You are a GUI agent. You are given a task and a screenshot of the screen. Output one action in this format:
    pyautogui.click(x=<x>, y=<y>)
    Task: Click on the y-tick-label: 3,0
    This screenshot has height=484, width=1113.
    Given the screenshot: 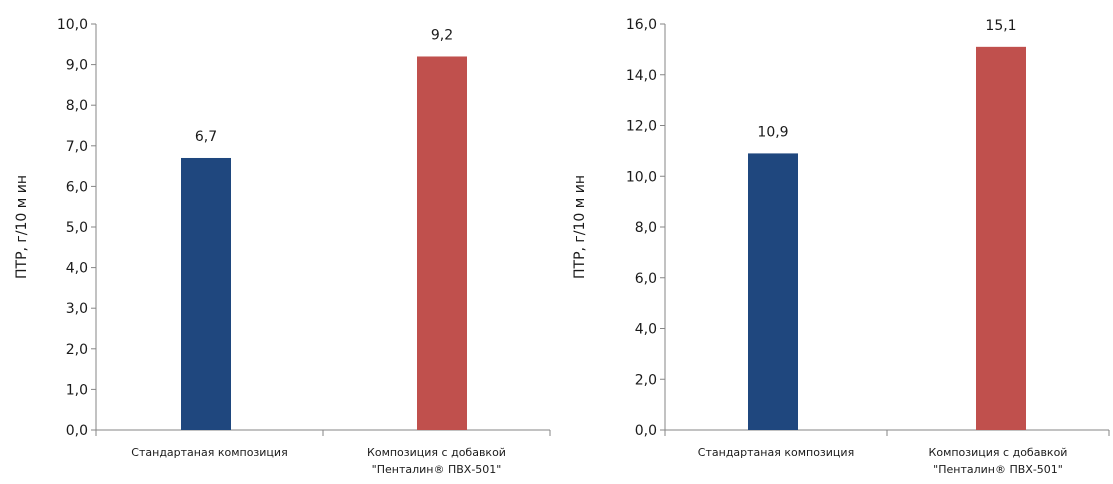 What is the action you would take?
    pyautogui.click(x=77, y=309)
    